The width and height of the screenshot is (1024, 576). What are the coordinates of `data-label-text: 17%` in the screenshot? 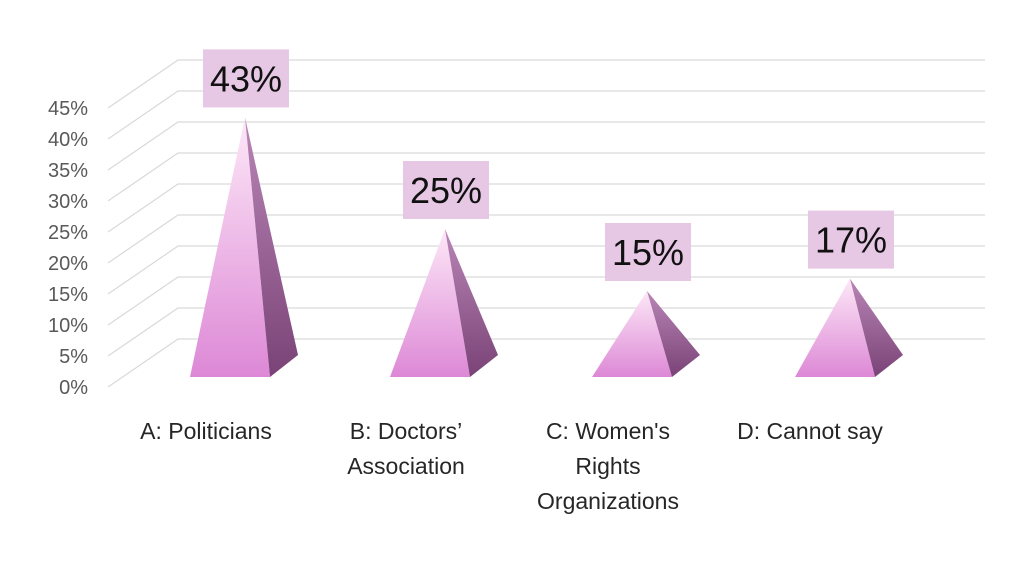 It's located at (851, 240).